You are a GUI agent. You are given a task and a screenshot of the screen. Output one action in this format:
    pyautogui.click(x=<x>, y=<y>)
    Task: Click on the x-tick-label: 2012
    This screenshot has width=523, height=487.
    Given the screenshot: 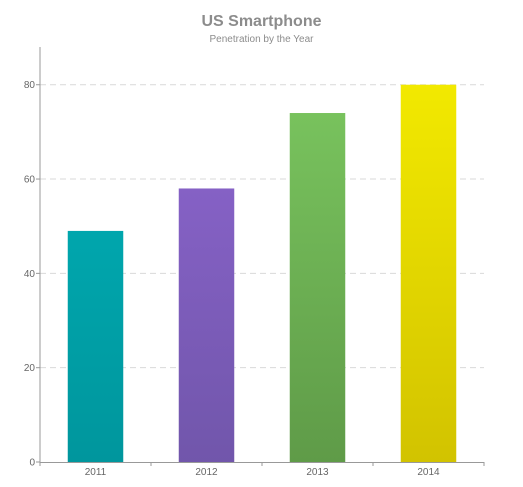 What is the action you would take?
    pyautogui.click(x=206, y=472)
    